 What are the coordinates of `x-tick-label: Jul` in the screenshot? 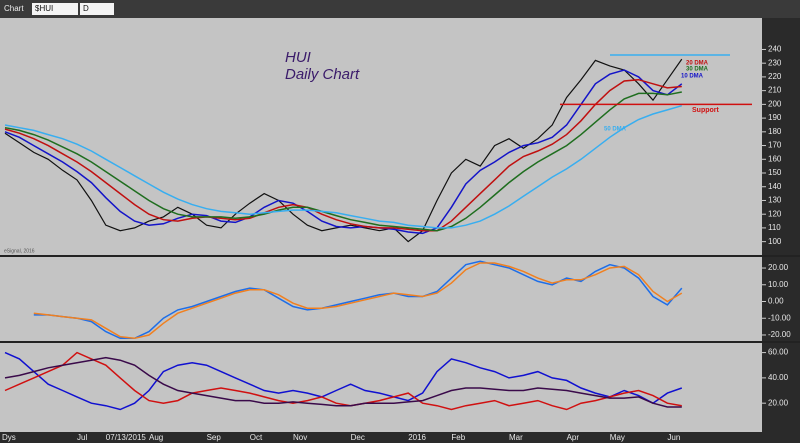 It's located at (82, 437).